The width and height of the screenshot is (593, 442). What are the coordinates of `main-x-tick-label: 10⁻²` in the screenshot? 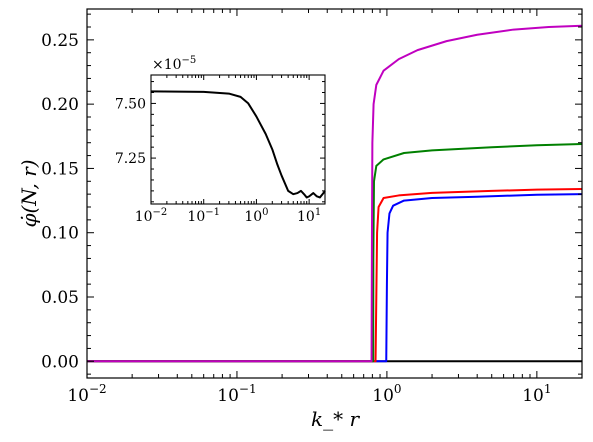 It's located at (86, 394).